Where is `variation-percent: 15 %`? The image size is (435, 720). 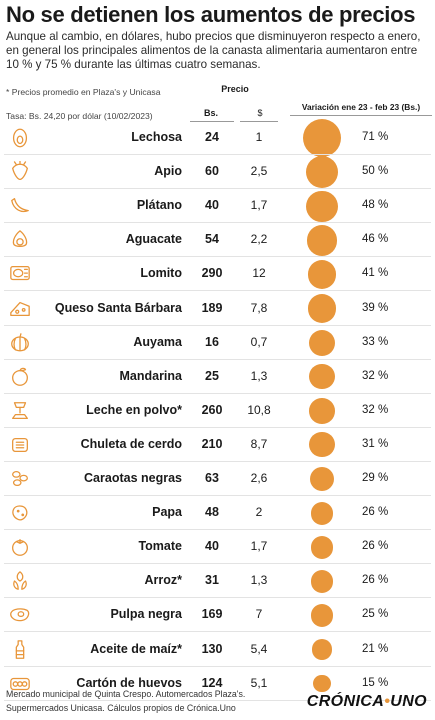
variation-percent: 15 % is located at coordinates (375, 683).